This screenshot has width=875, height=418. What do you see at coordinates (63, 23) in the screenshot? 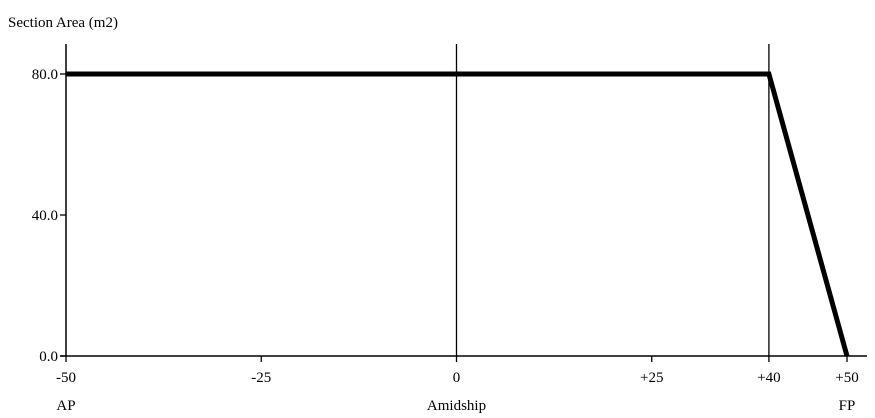
I see `y-axis-label: Section Area (m2)` at bounding box center [63, 23].